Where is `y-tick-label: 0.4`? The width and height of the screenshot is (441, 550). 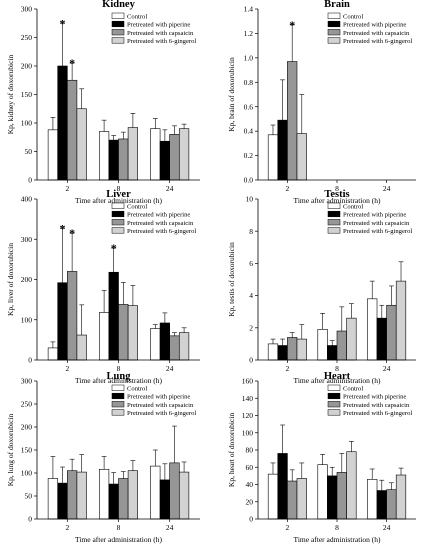 y-tick-label: 0.4 is located at coordinates (249, 131).